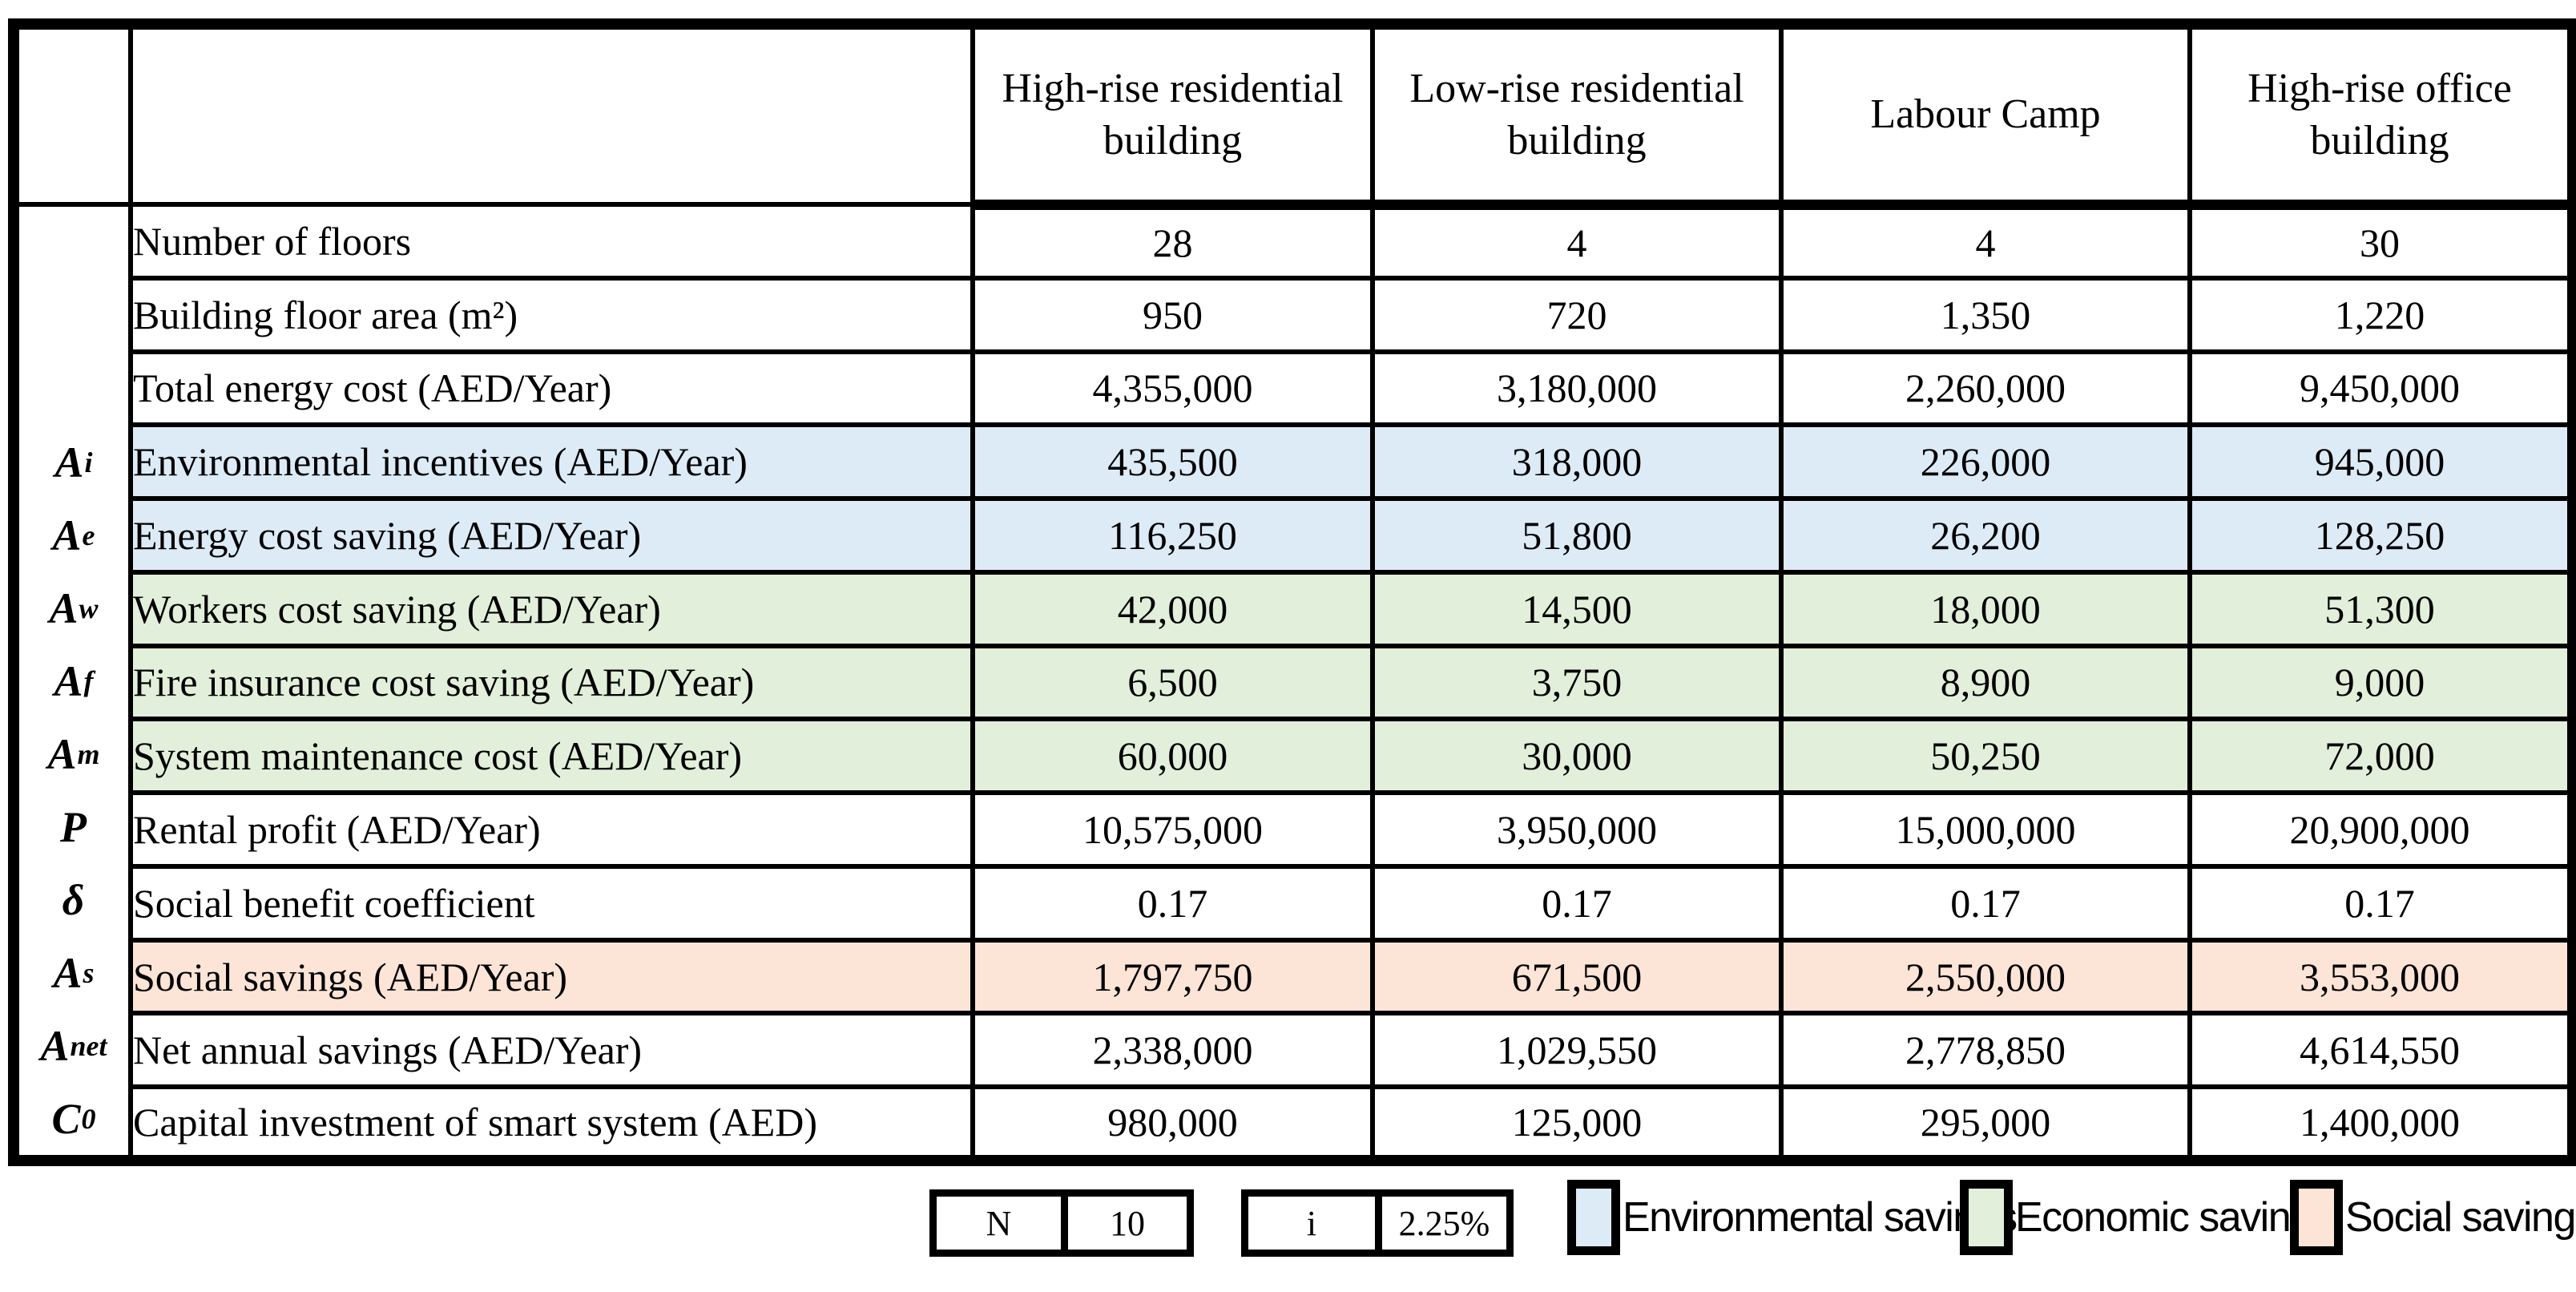  I want to click on cell-value: 4,614,550, so click(2381, 1050).